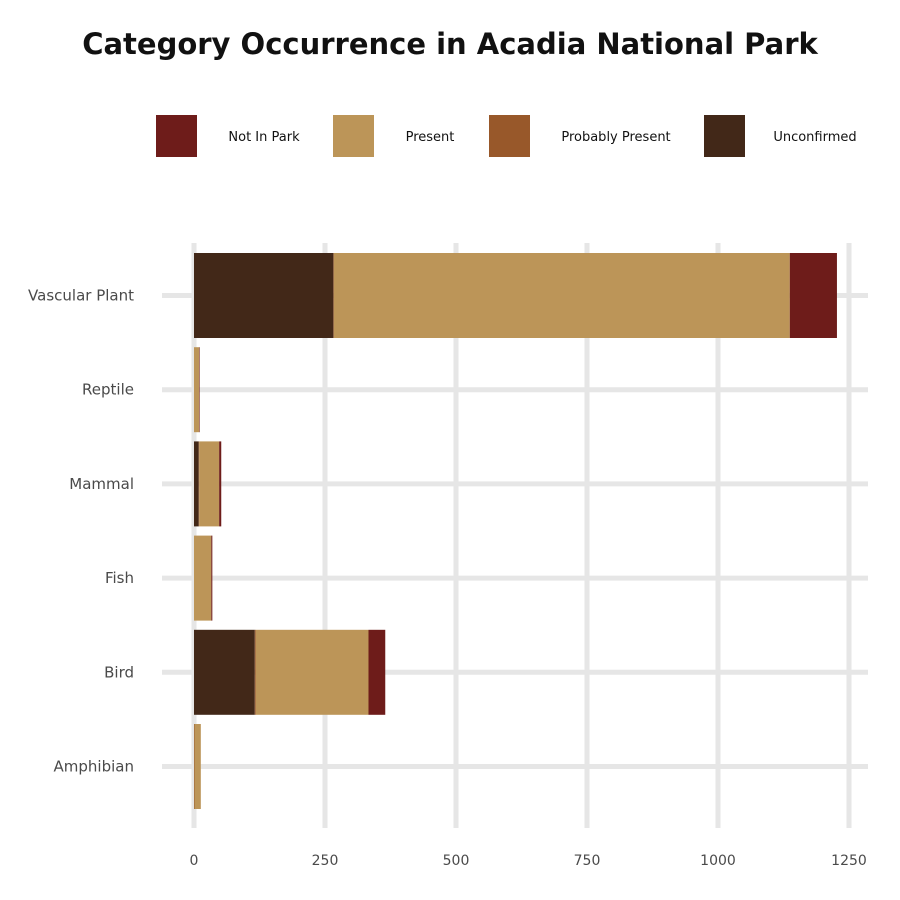 The image size is (900, 900). What do you see at coordinates (176, 136) in the screenshot?
I see `legend-swatch-not-in-park` at bounding box center [176, 136].